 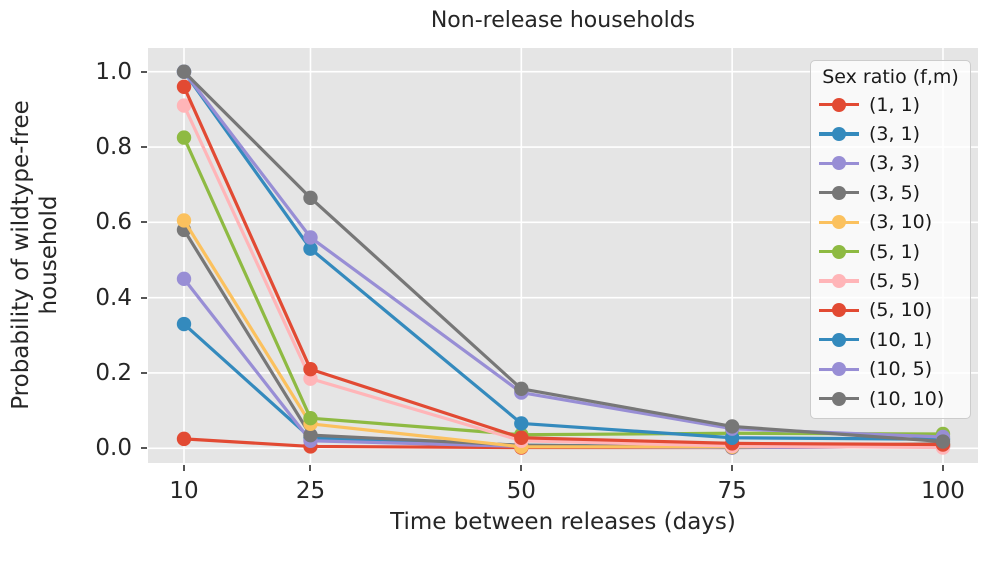 What do you see at coordinates (113, 372) in the screenshot?
I see `y-tick-label-0.2: 0.2` at bounding box center [113, 372].